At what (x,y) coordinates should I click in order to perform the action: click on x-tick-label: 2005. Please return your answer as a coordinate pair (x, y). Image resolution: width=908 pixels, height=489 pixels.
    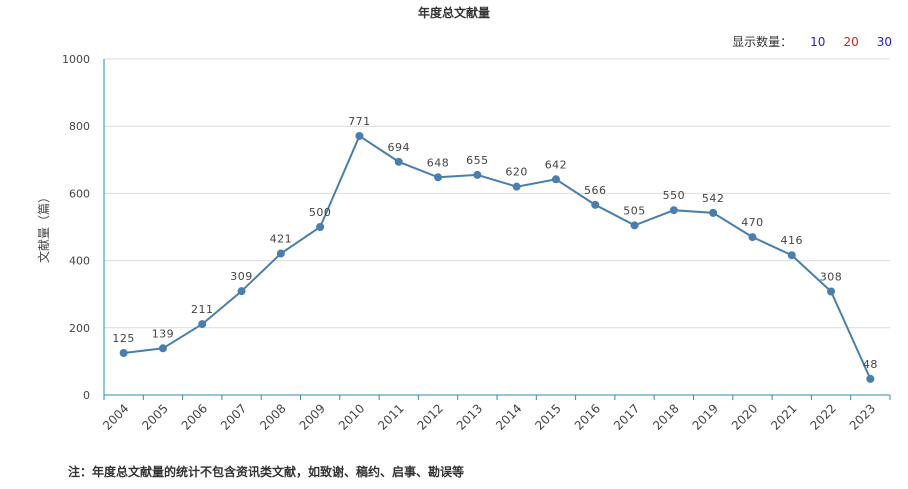
    Looking at the image, I should click on (154, 416).